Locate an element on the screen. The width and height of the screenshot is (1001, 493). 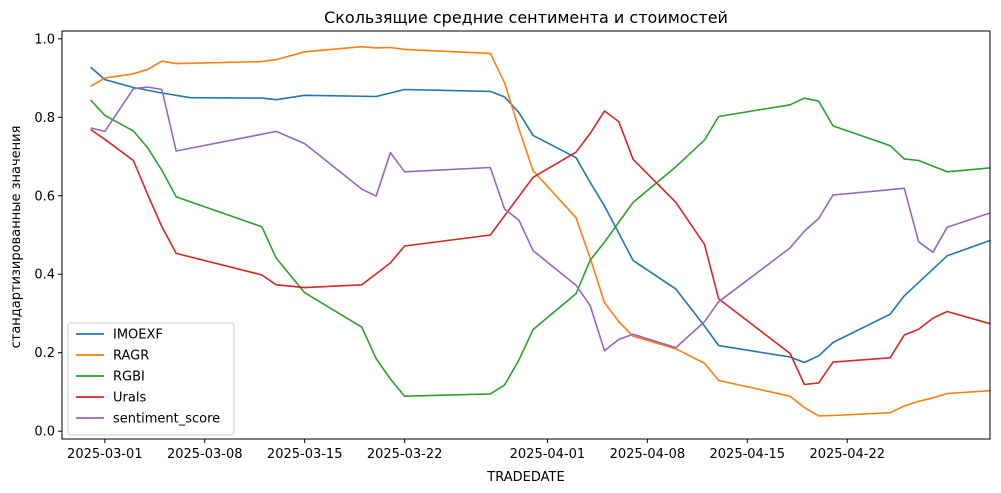
y-tick-label: 0.4 is located at coordinates (44, 275).